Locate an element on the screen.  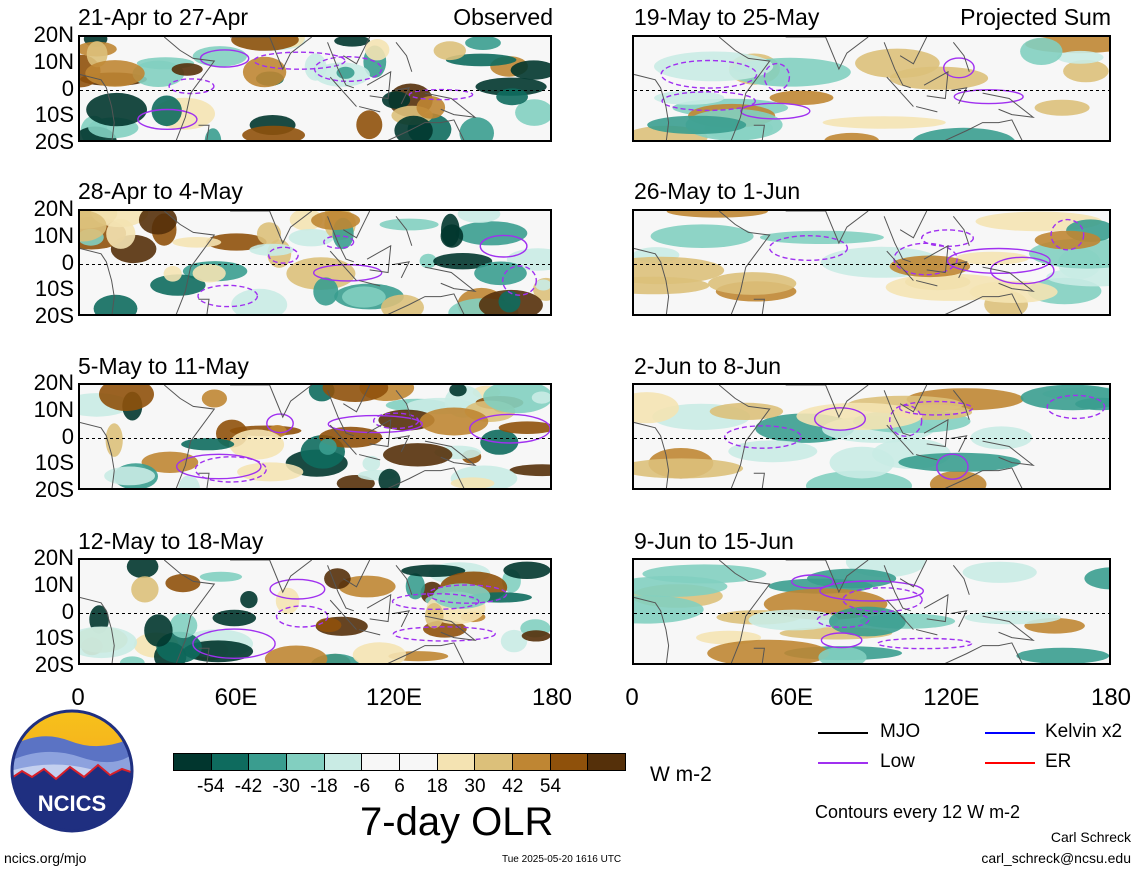
panel-title: 28-Apr to 4-May is located at coordinates (160, 191).